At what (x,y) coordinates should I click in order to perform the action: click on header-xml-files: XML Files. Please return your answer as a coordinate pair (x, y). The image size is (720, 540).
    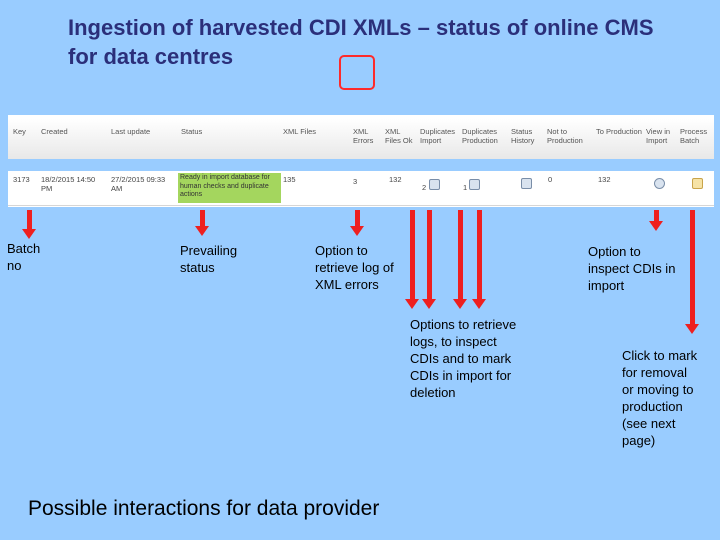
    Looking at the image, I should click on (300, 131).